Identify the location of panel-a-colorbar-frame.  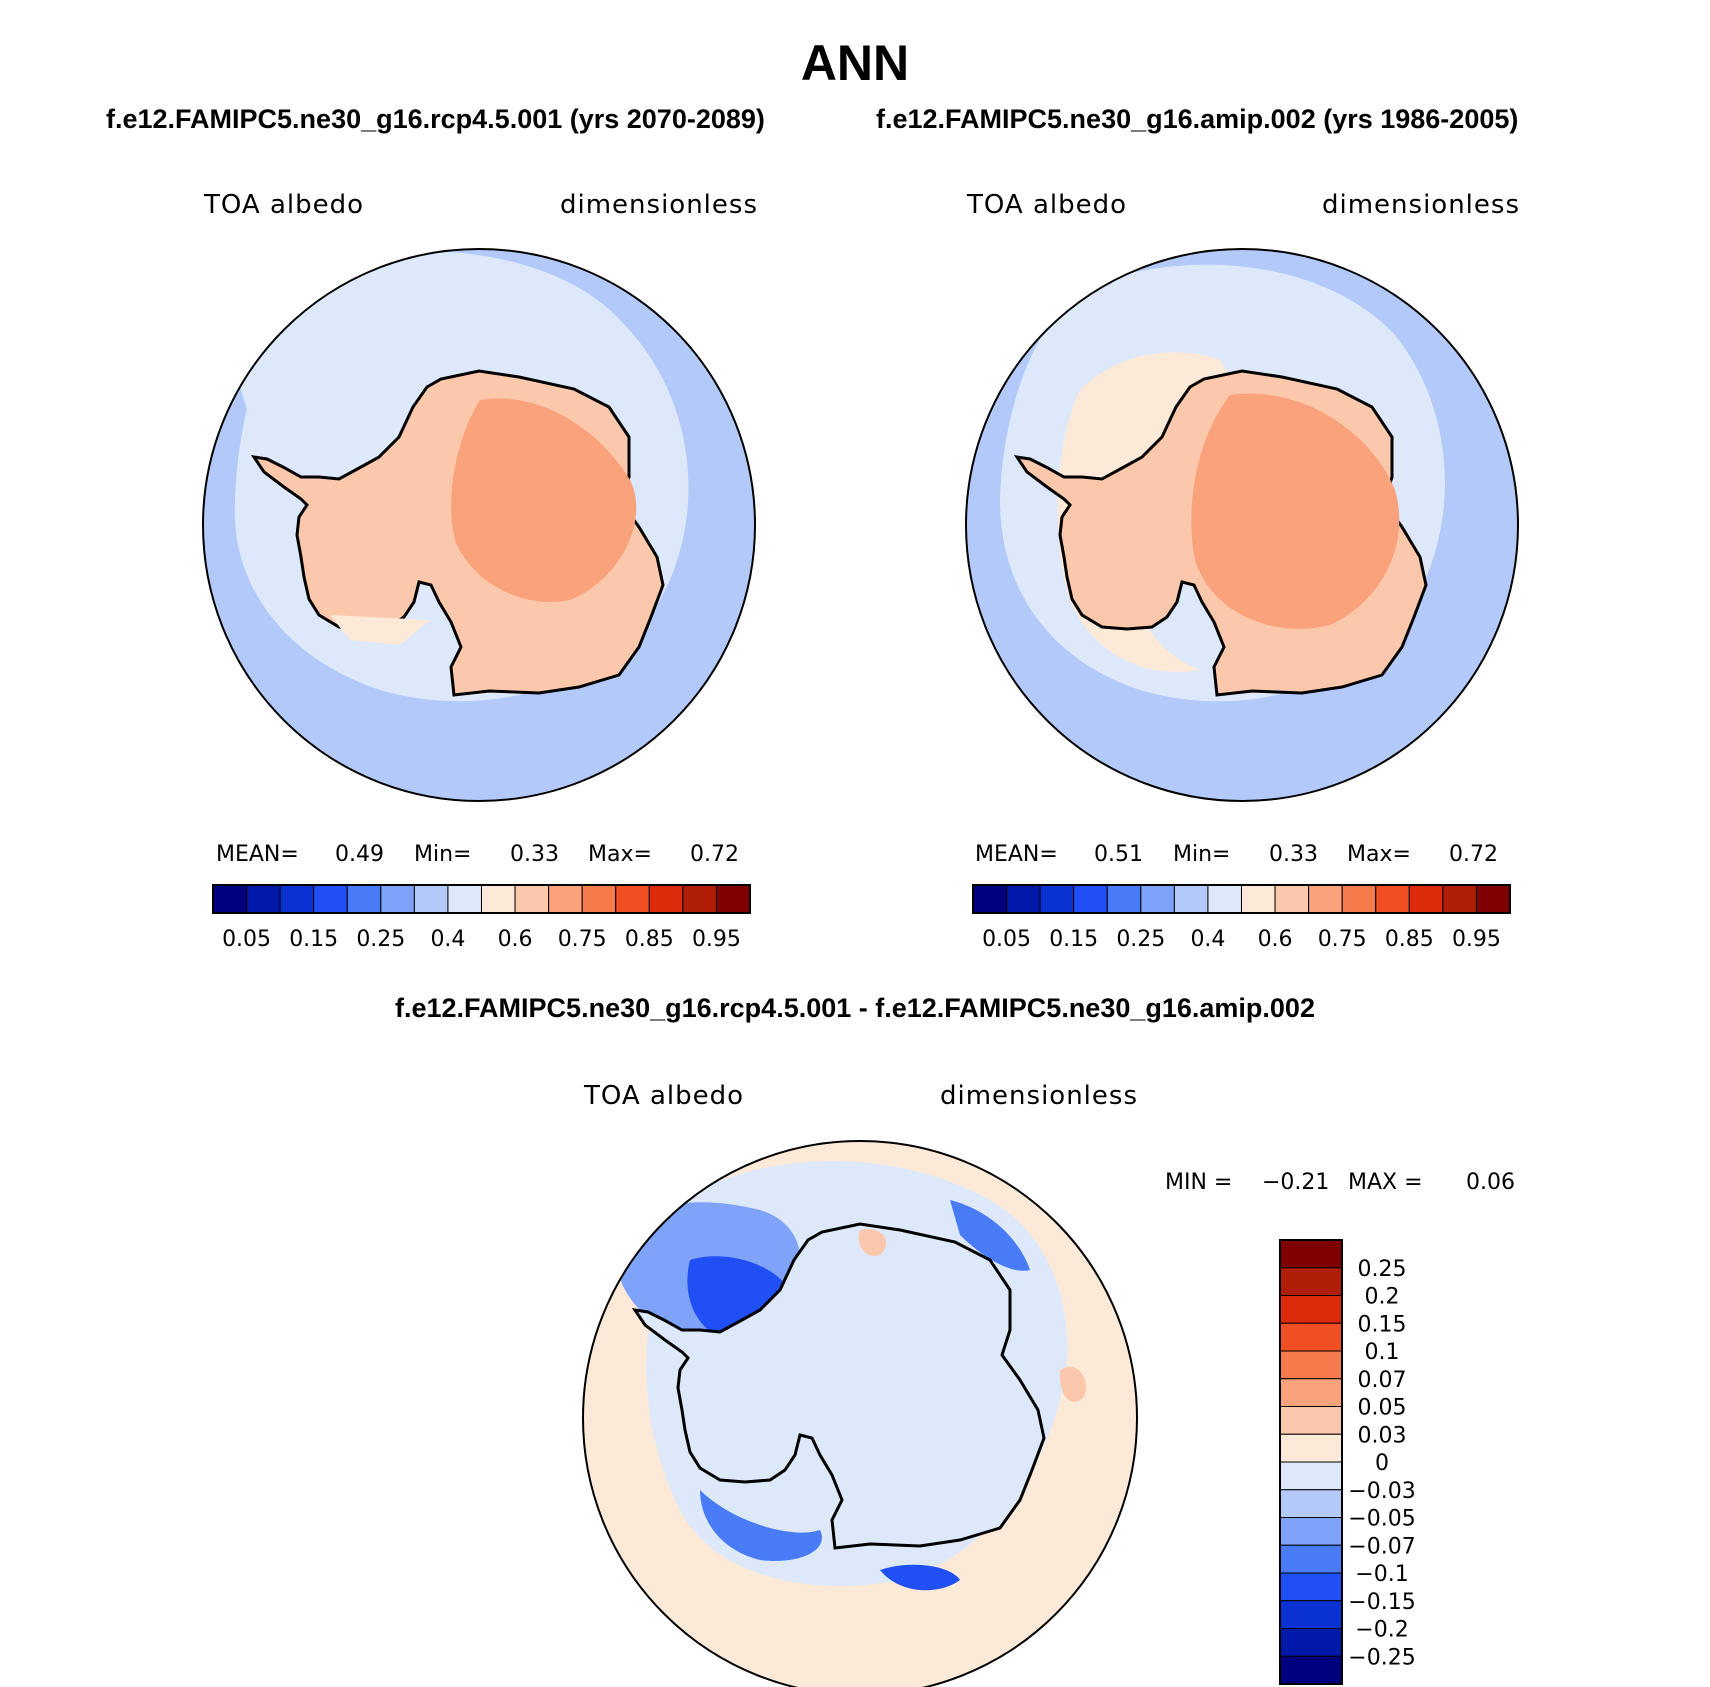
(481, 899).